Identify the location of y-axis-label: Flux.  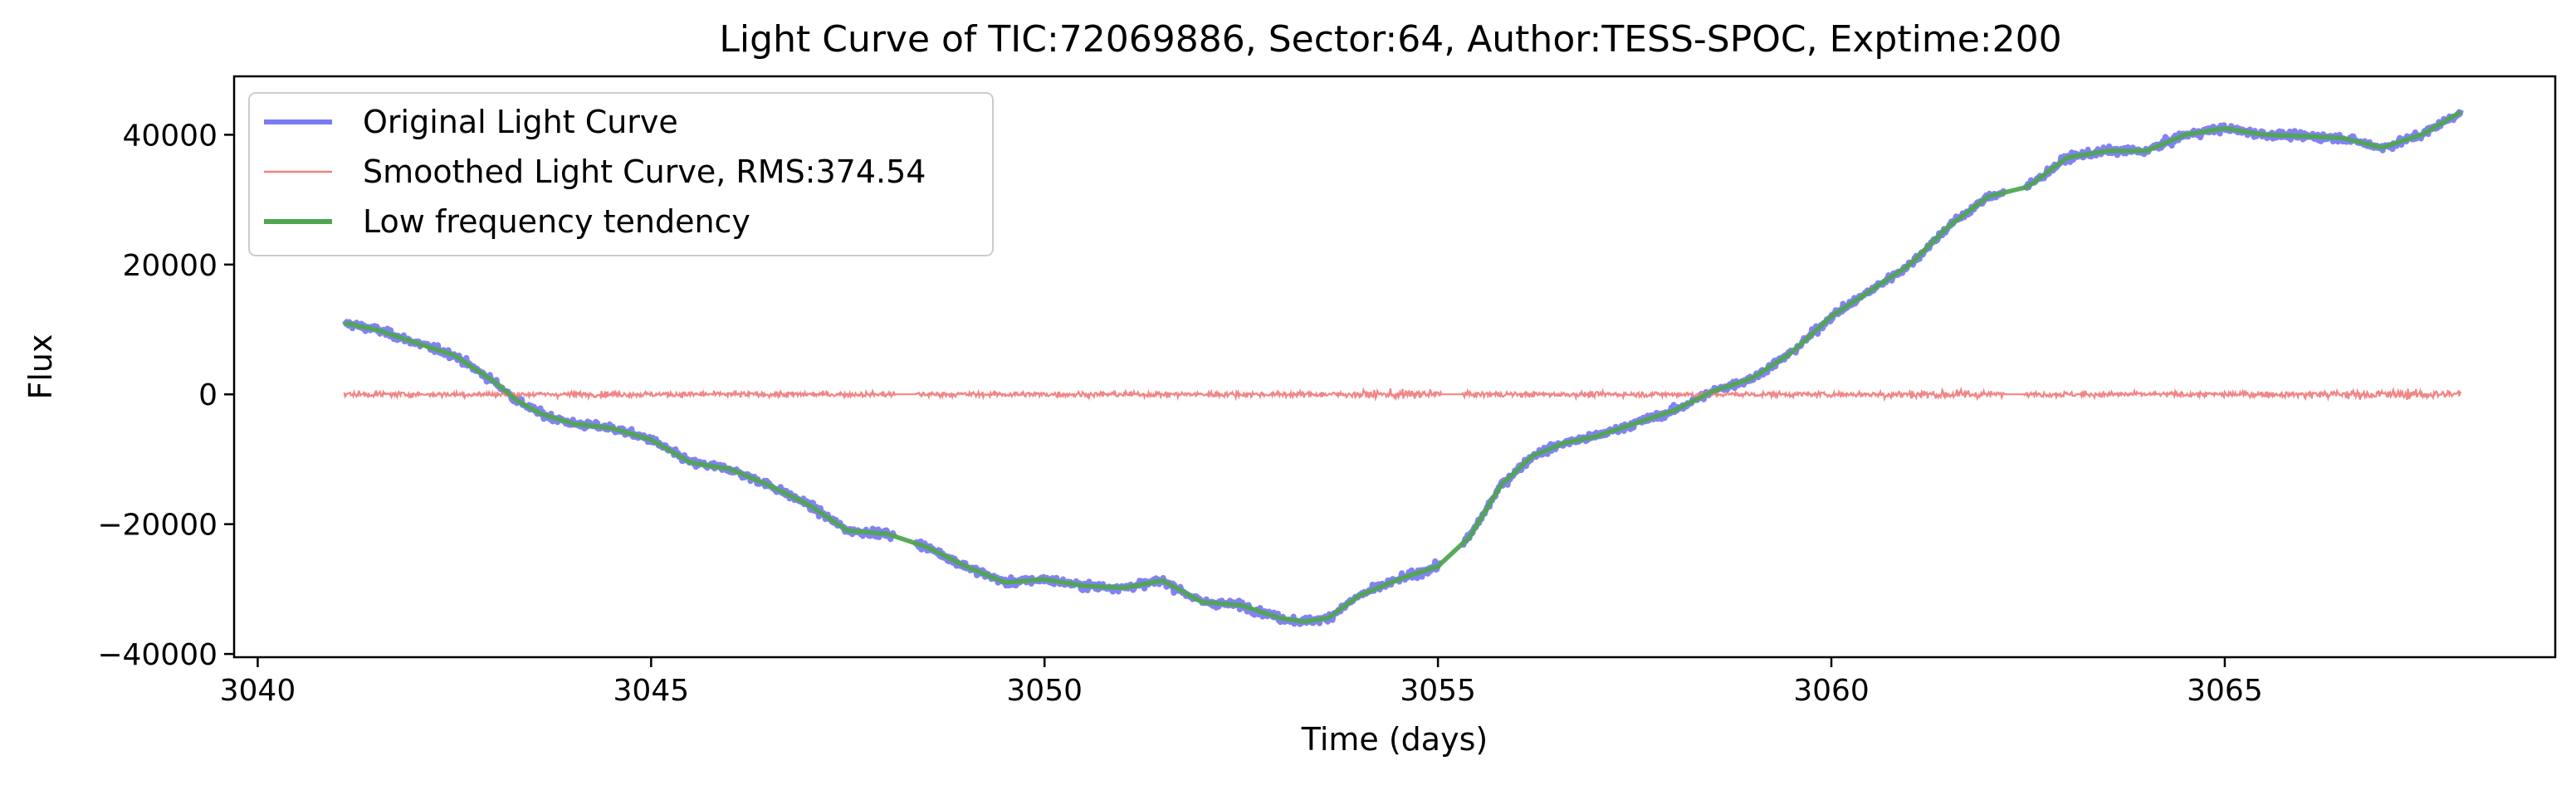
(40, 367).